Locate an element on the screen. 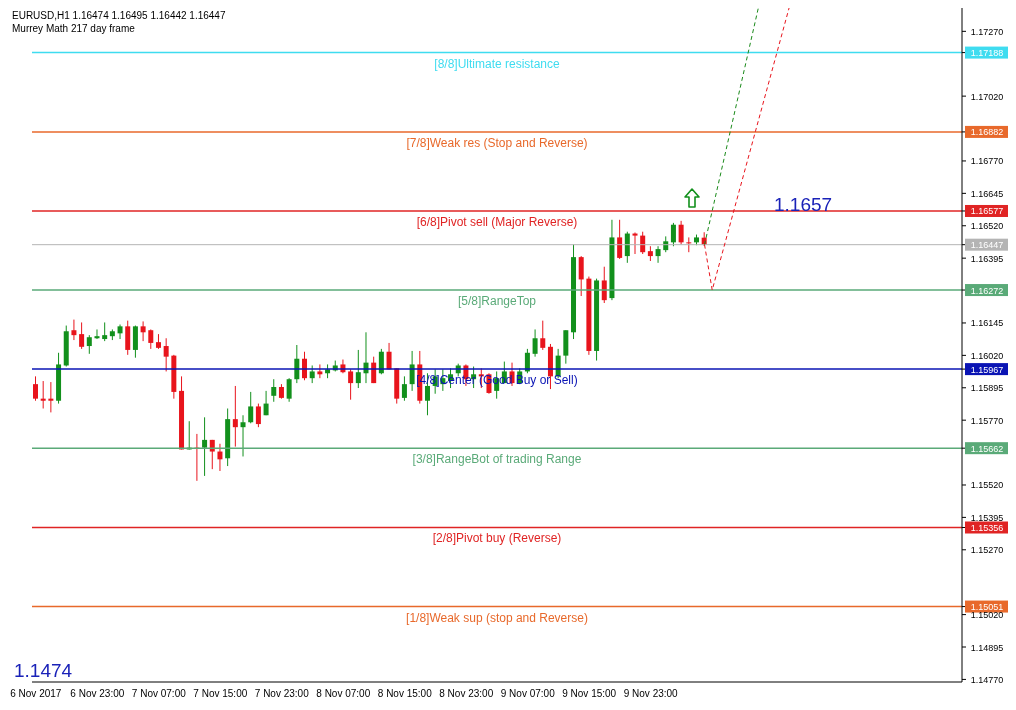 The image size is (1016, 710). text: Murrey Math 217 day frame is located at coordinates (73, 28).